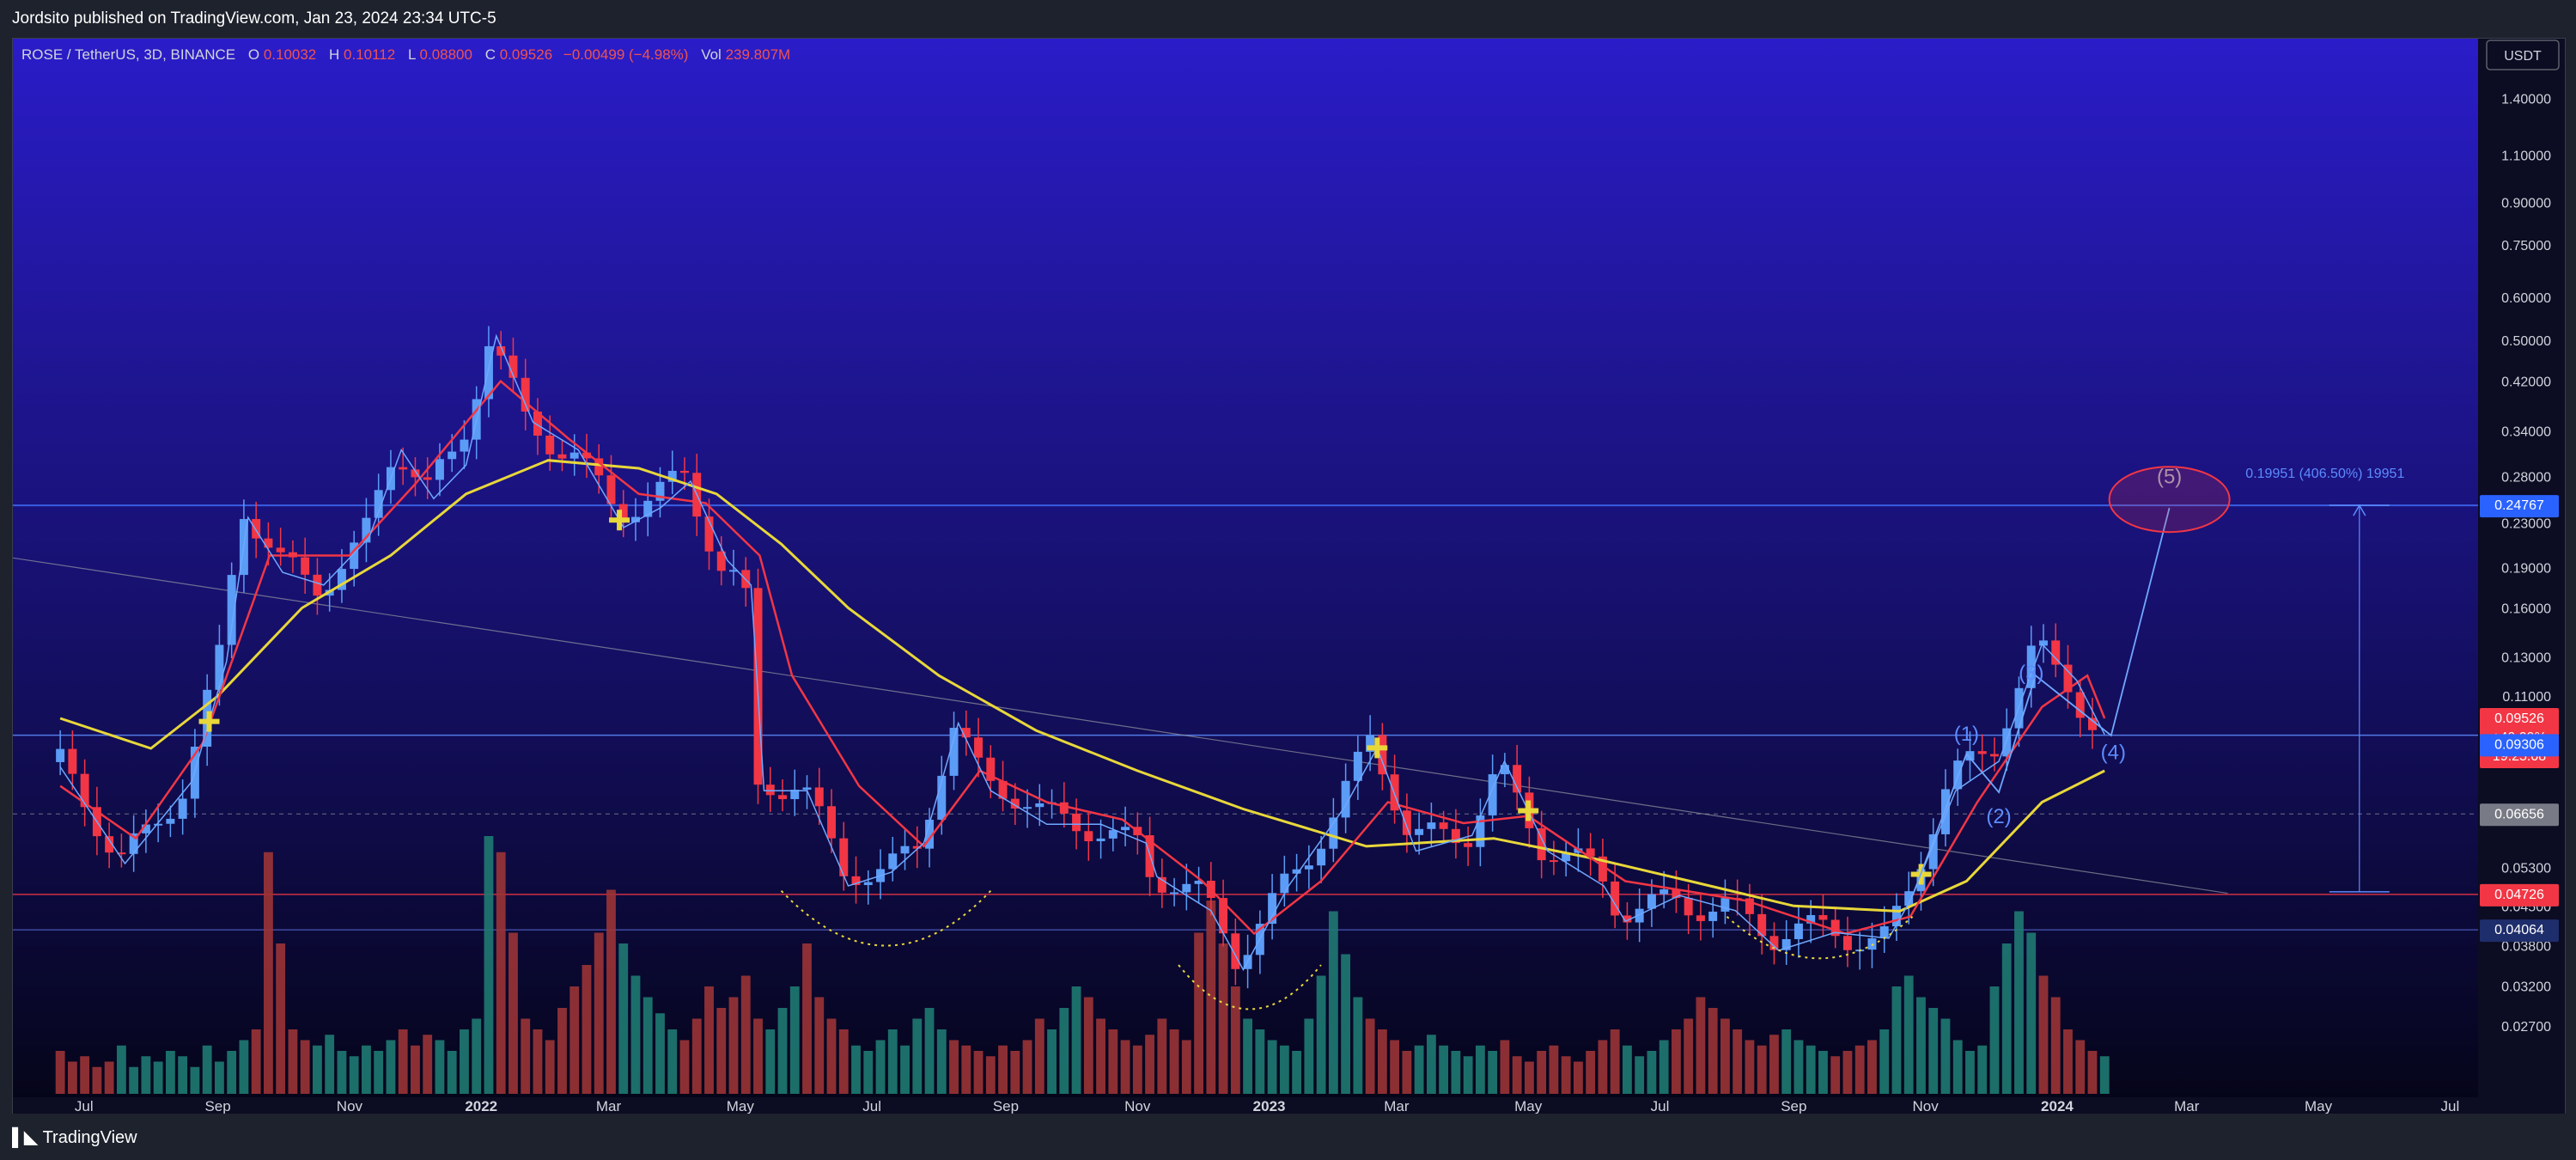 This screenshot has height=1160, width=2576. Describe the element at coordinates (350, 1106) in the screenshot. I see `time-tick-label: Nov` at that location.